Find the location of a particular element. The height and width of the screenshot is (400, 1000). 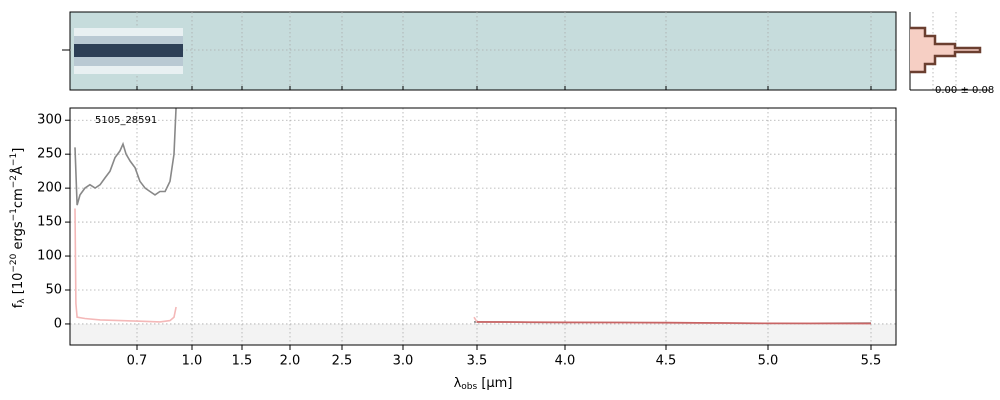

x-tick-label: 3.0 is located at coordinates (403, 361).